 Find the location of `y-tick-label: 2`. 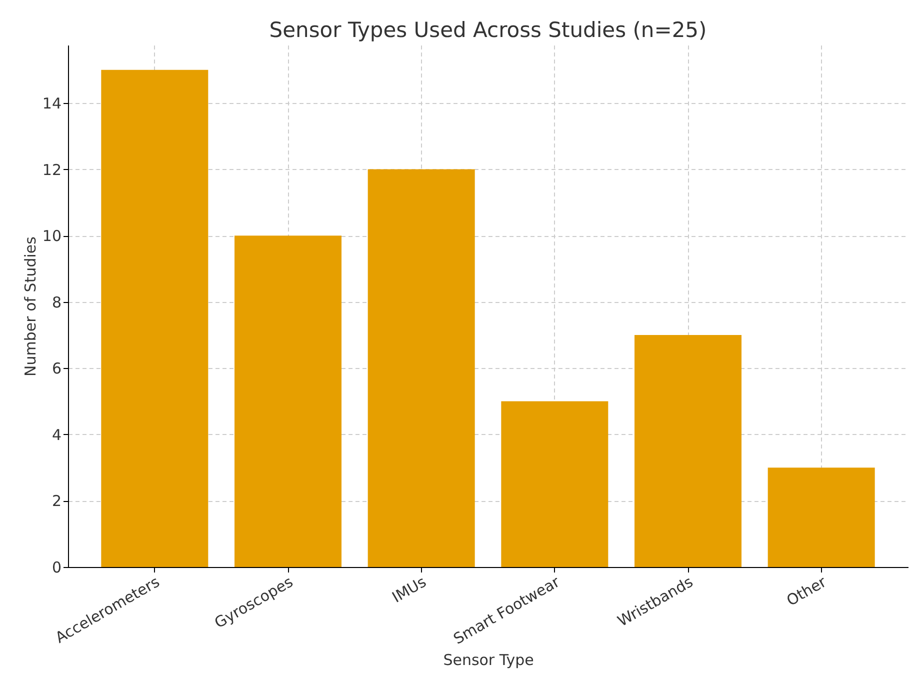

y-tick-label: 2 is located at coordinates (57, 501).